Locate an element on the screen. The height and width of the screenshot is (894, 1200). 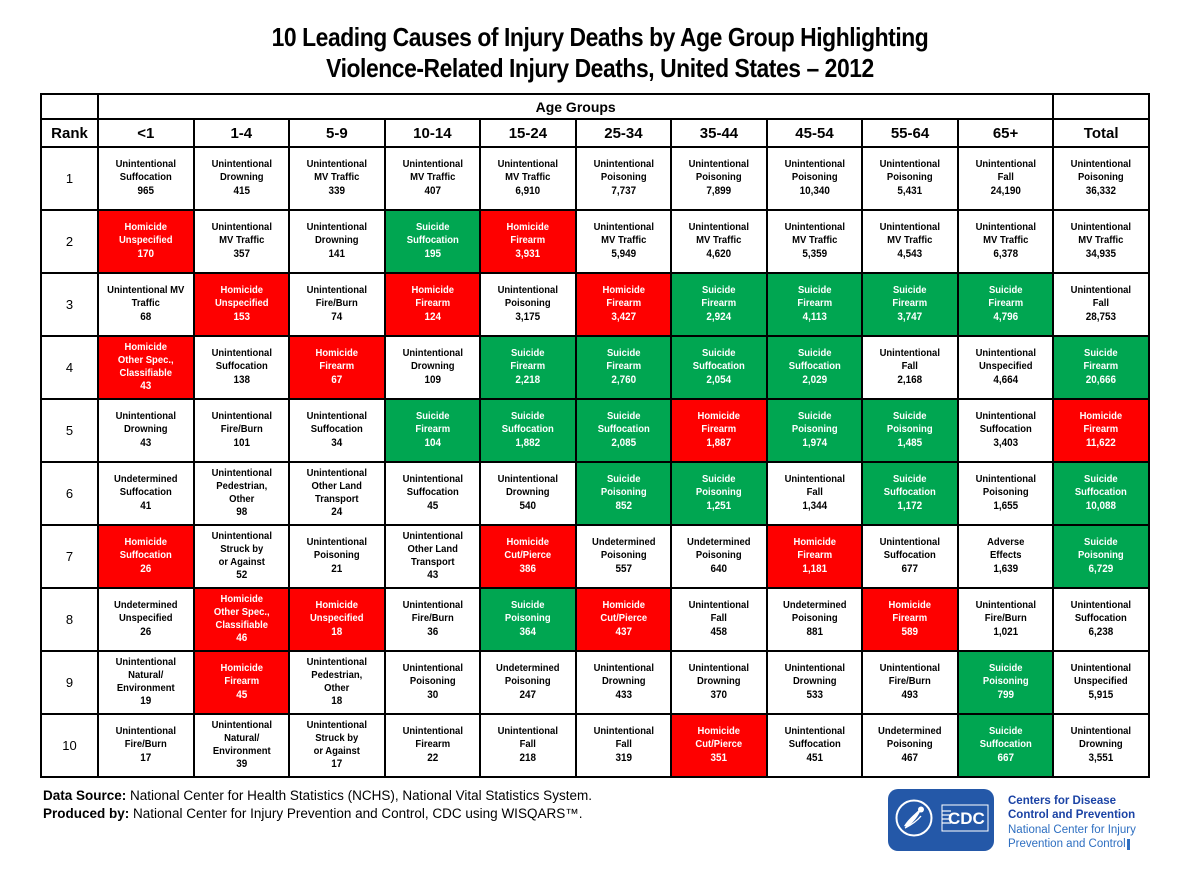
cause-cell: Suicide Suffocation 195 is located at coordinates (432, 241).